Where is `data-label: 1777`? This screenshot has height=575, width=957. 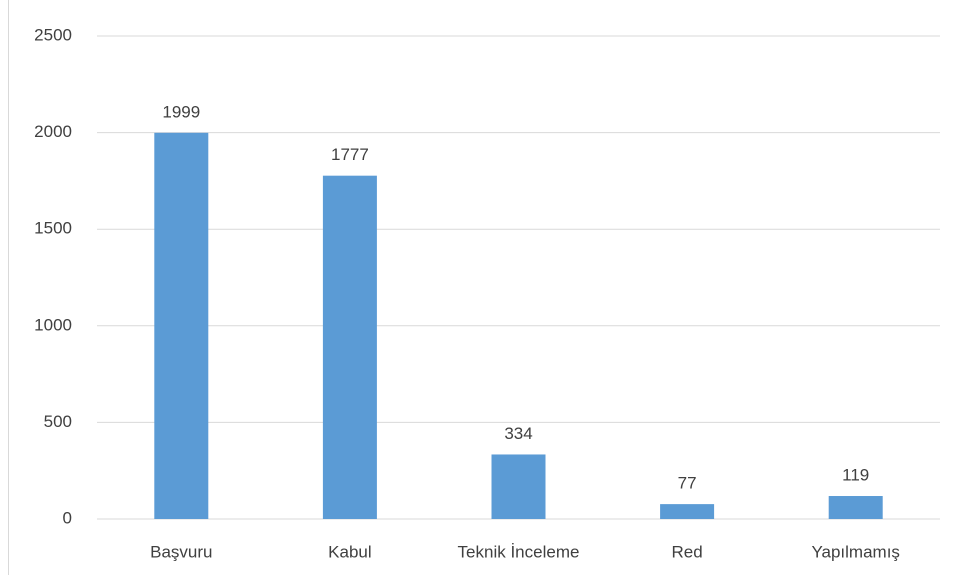
data-label: 1777 is located at coordinates (350, 154).